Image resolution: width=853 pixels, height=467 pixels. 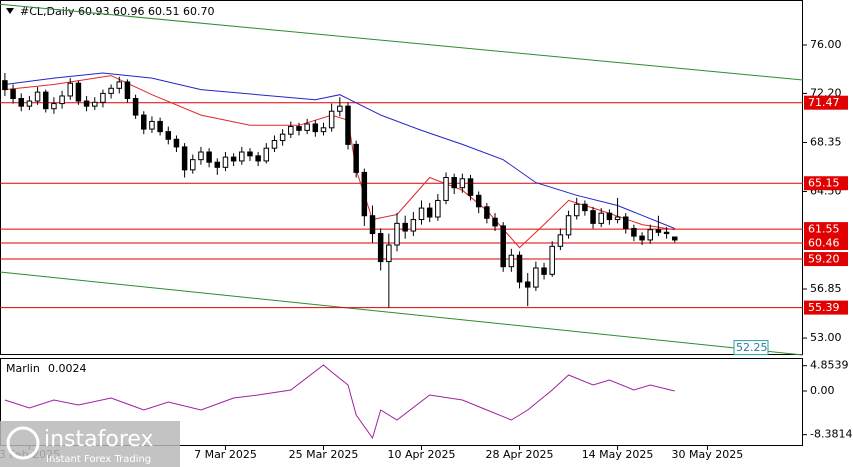 I want to click on y-tick-label: 0.00, so click(x=822, y=390).